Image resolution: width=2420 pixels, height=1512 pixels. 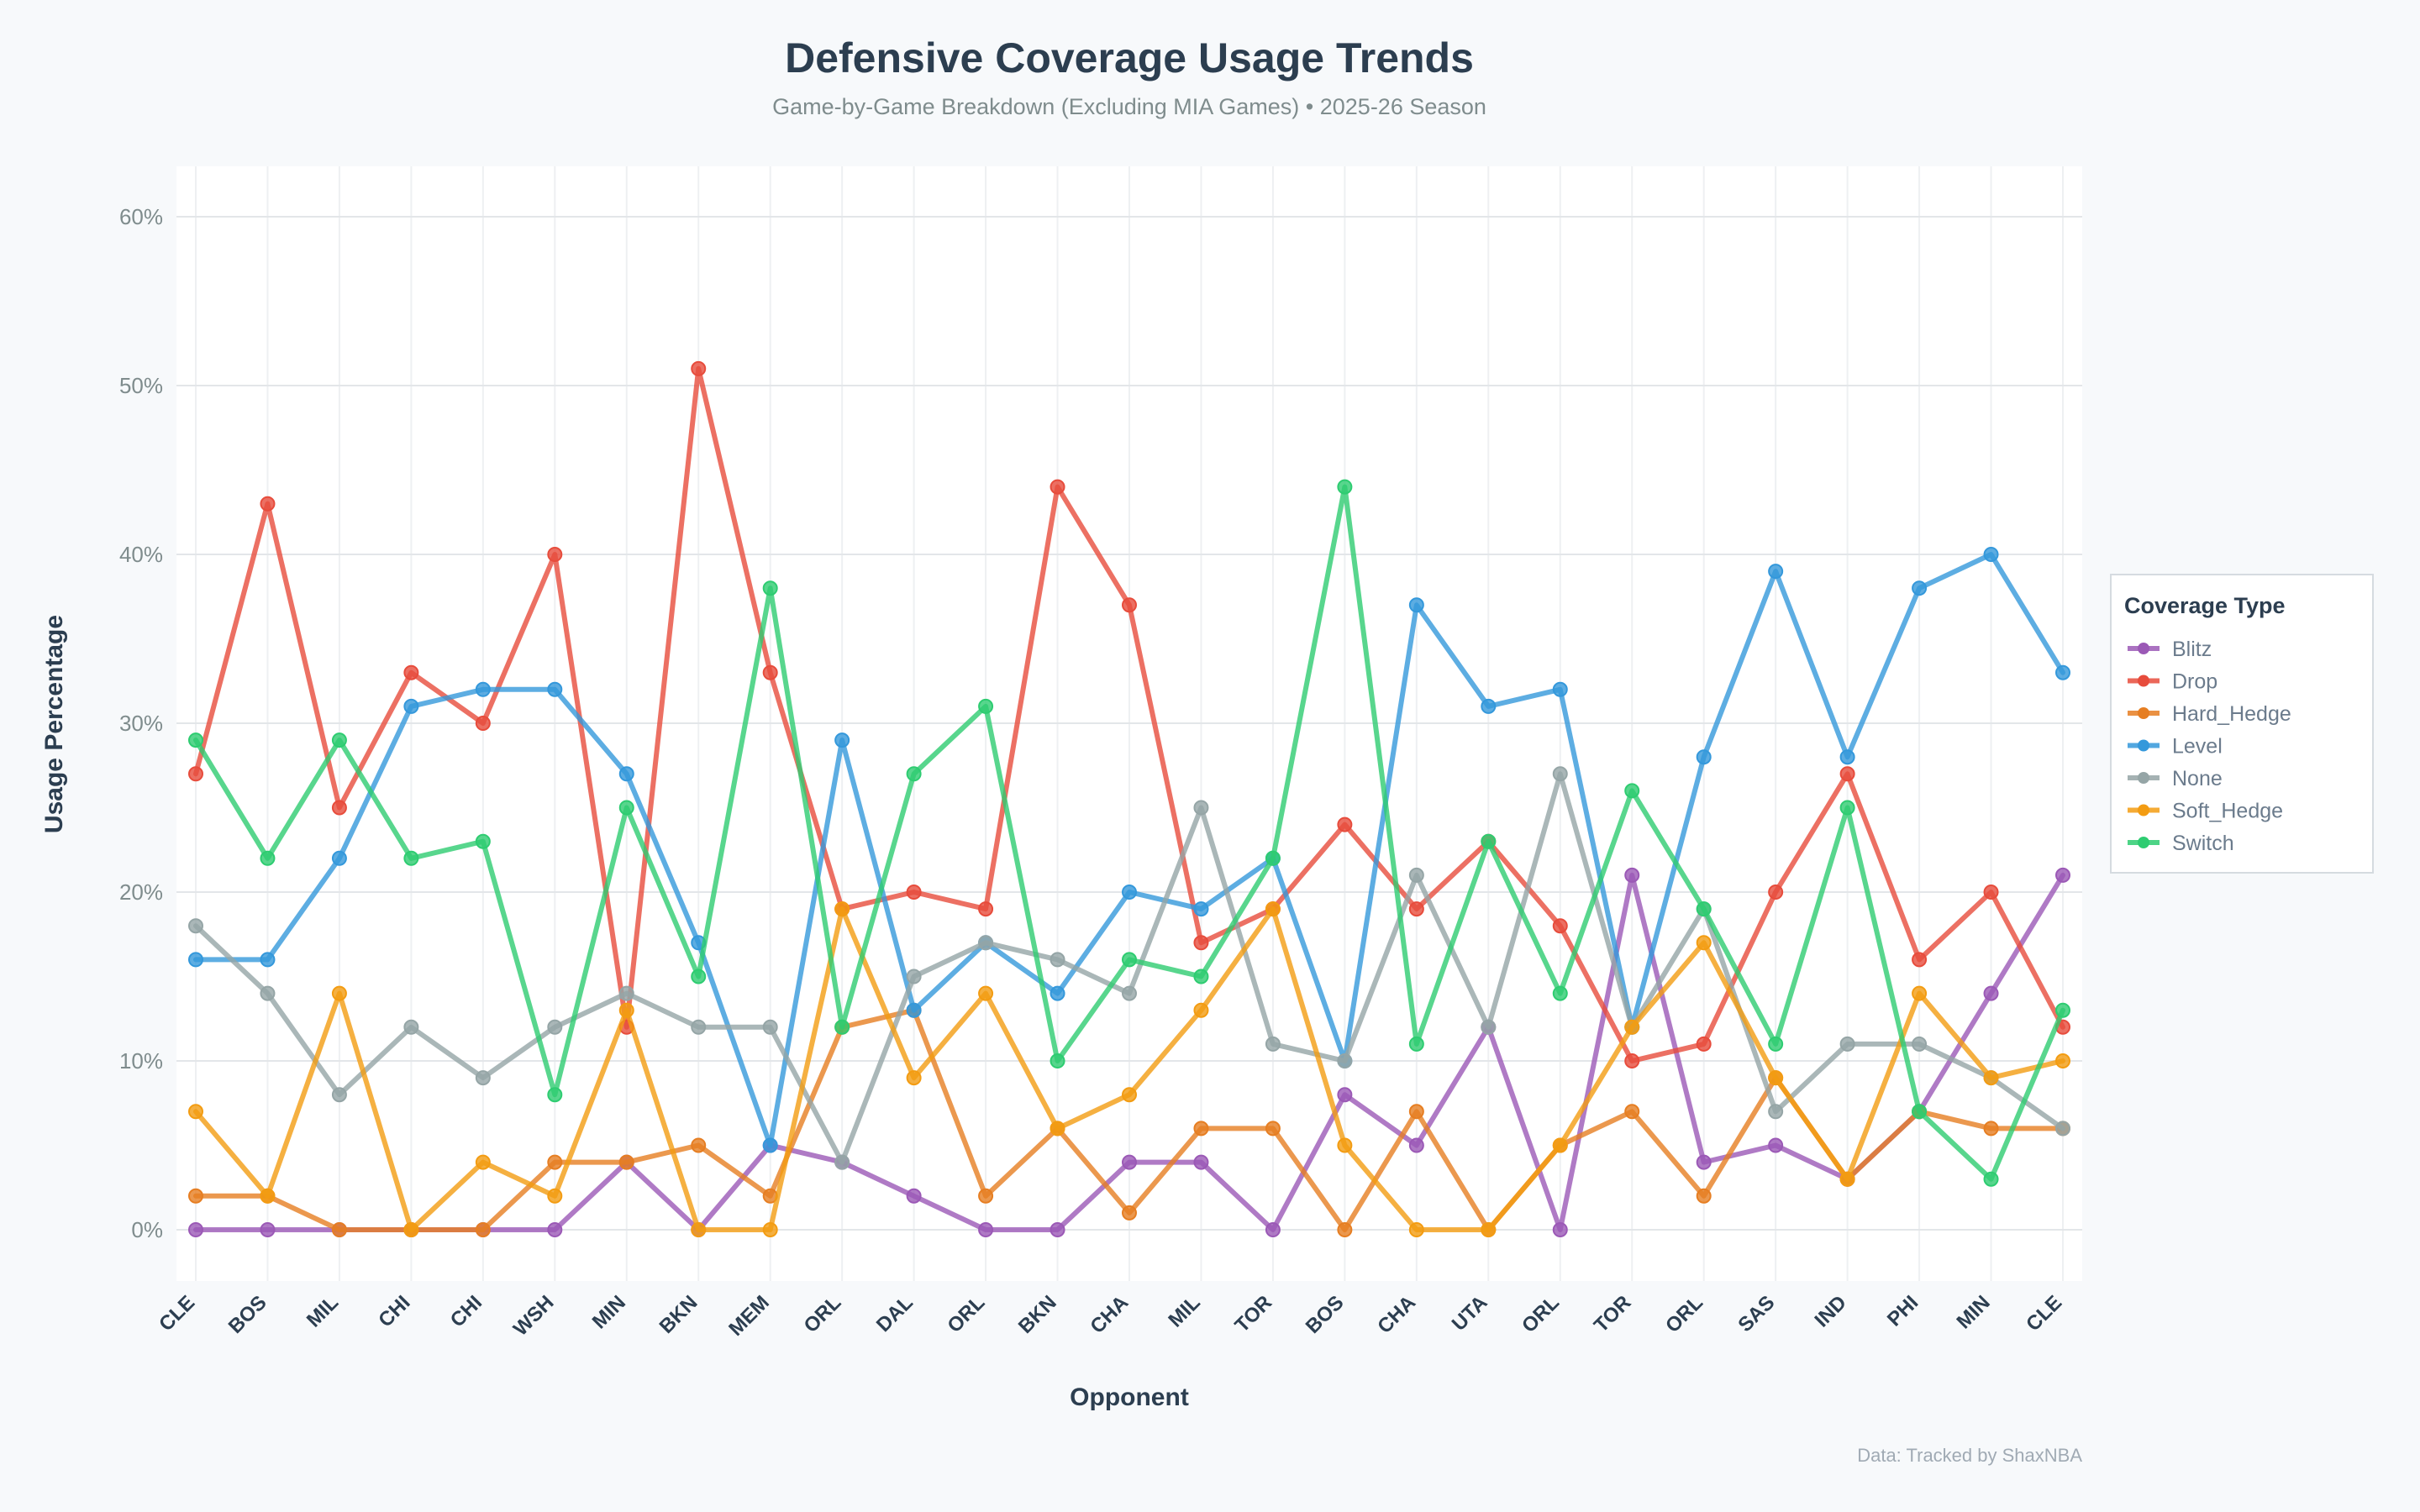 What do you see at coordinates (141, 554) in the screenshot?
I see `y-tick-label: 40%` at bounding box center [141, 554].